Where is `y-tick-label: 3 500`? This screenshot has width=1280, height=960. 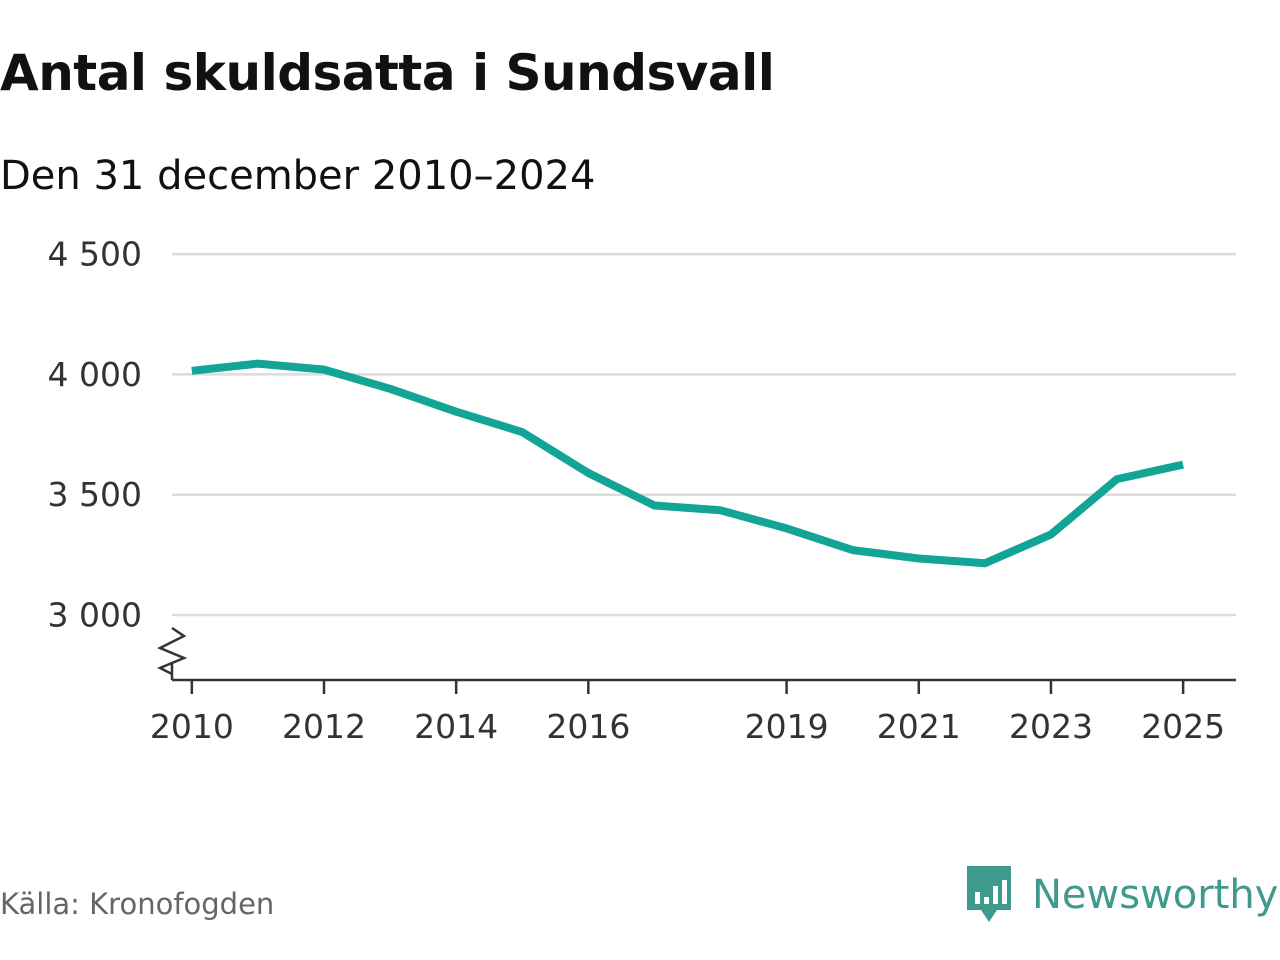 y-tick-label: 3 500 is located at coordinates (95, 494).